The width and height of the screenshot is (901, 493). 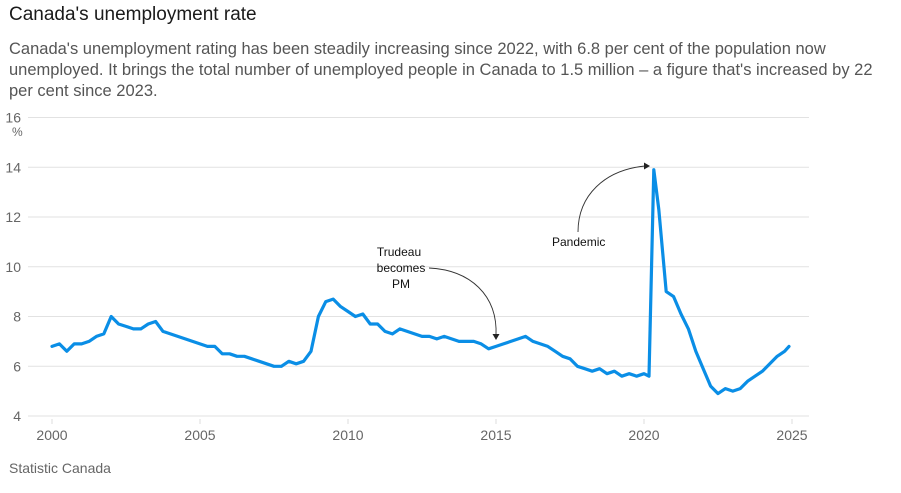 What do you see at coordinates (133, 14) in the screenshot?
I see `chart-title: Canada's unemployment rate` at bounding box center [133, 14].